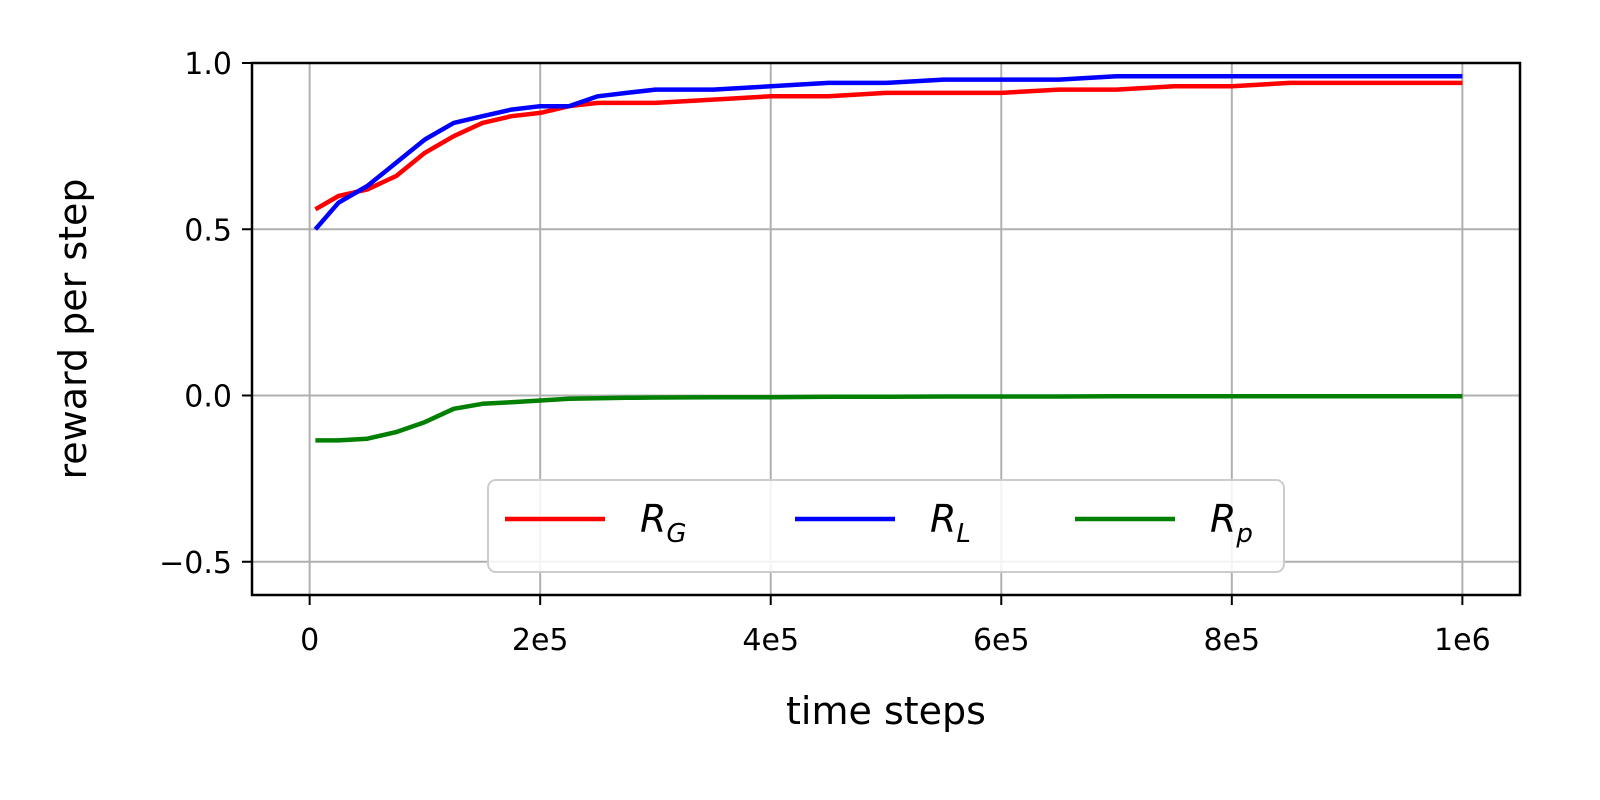 The image size is (1600, 800). I want to click on y-tick-label: 0.5, so click(208, 230).